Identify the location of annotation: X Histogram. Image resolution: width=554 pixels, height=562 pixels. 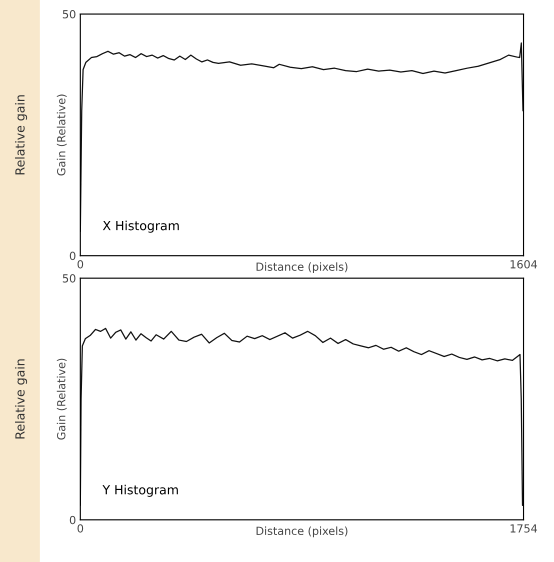
(140, 226).